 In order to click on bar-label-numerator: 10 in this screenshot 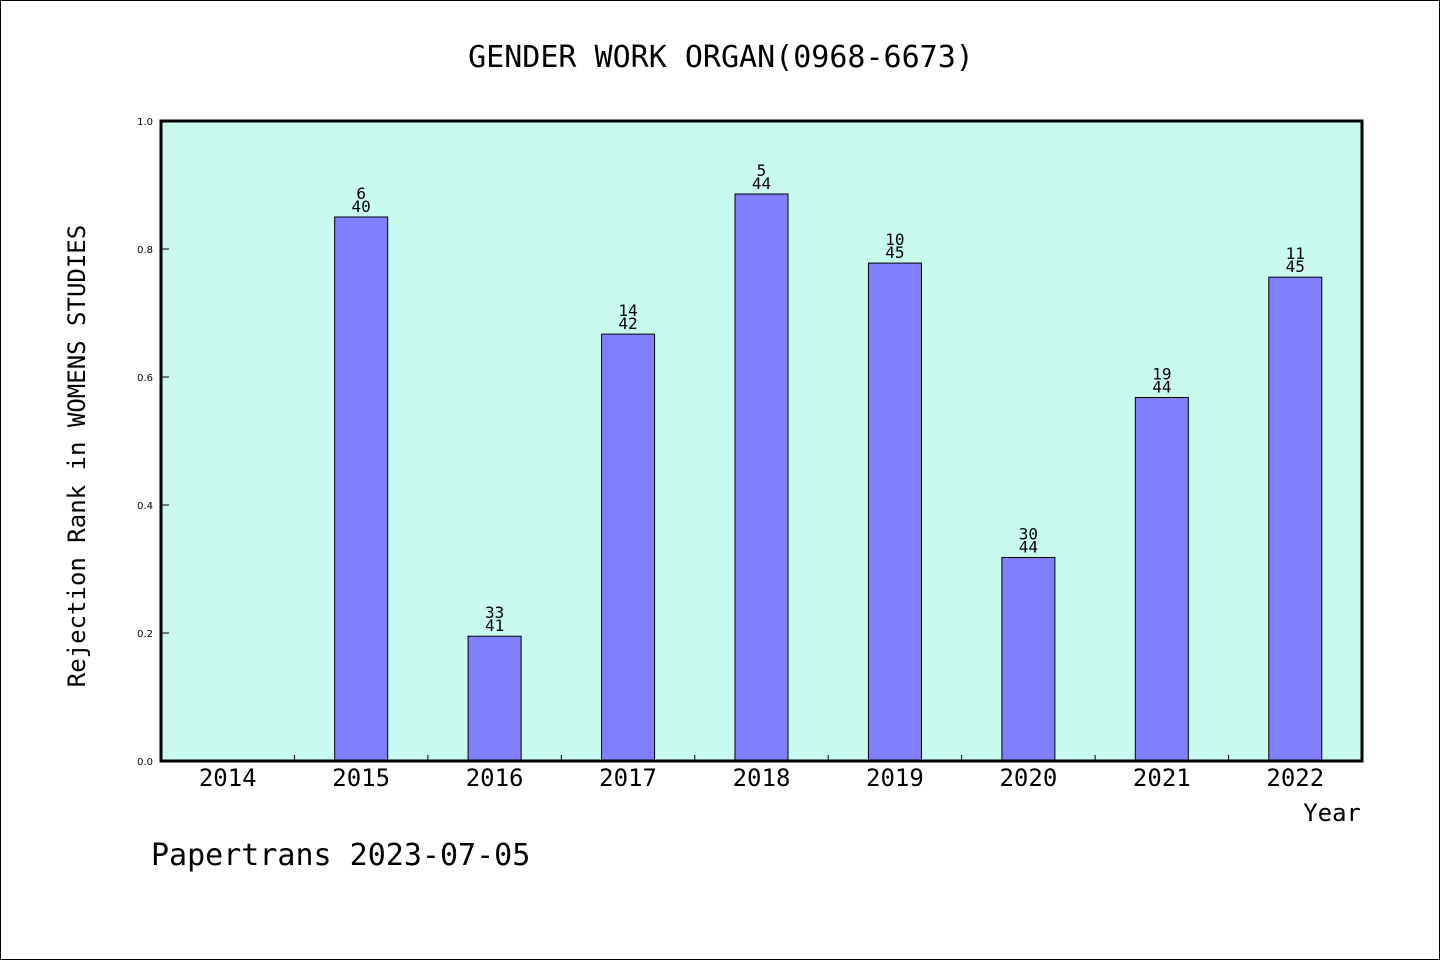, I will do `click(894, 239)`.